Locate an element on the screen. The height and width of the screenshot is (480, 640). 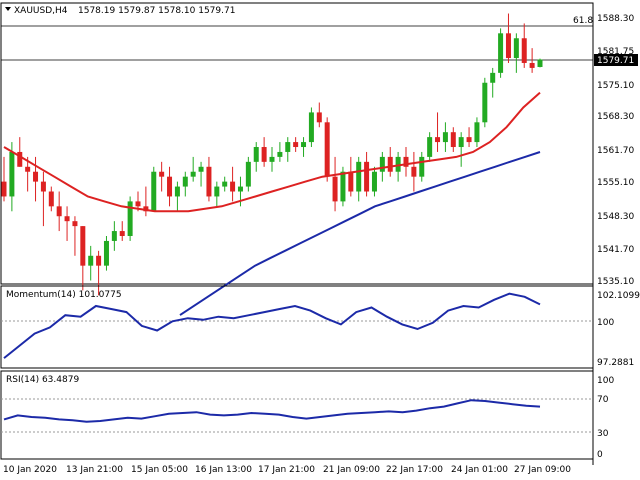
time-tick: 16 Jan 13:00 is located at coordinates (223, 470).